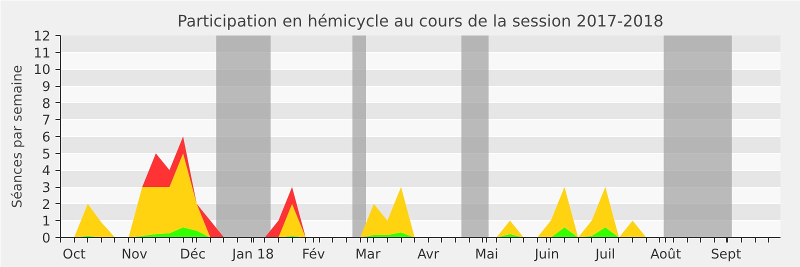 This screenshot has width=800, height=267. Describe the element at coordinates (46, 104) in the screenshot. I see `y-tick-label: 8` at that location.